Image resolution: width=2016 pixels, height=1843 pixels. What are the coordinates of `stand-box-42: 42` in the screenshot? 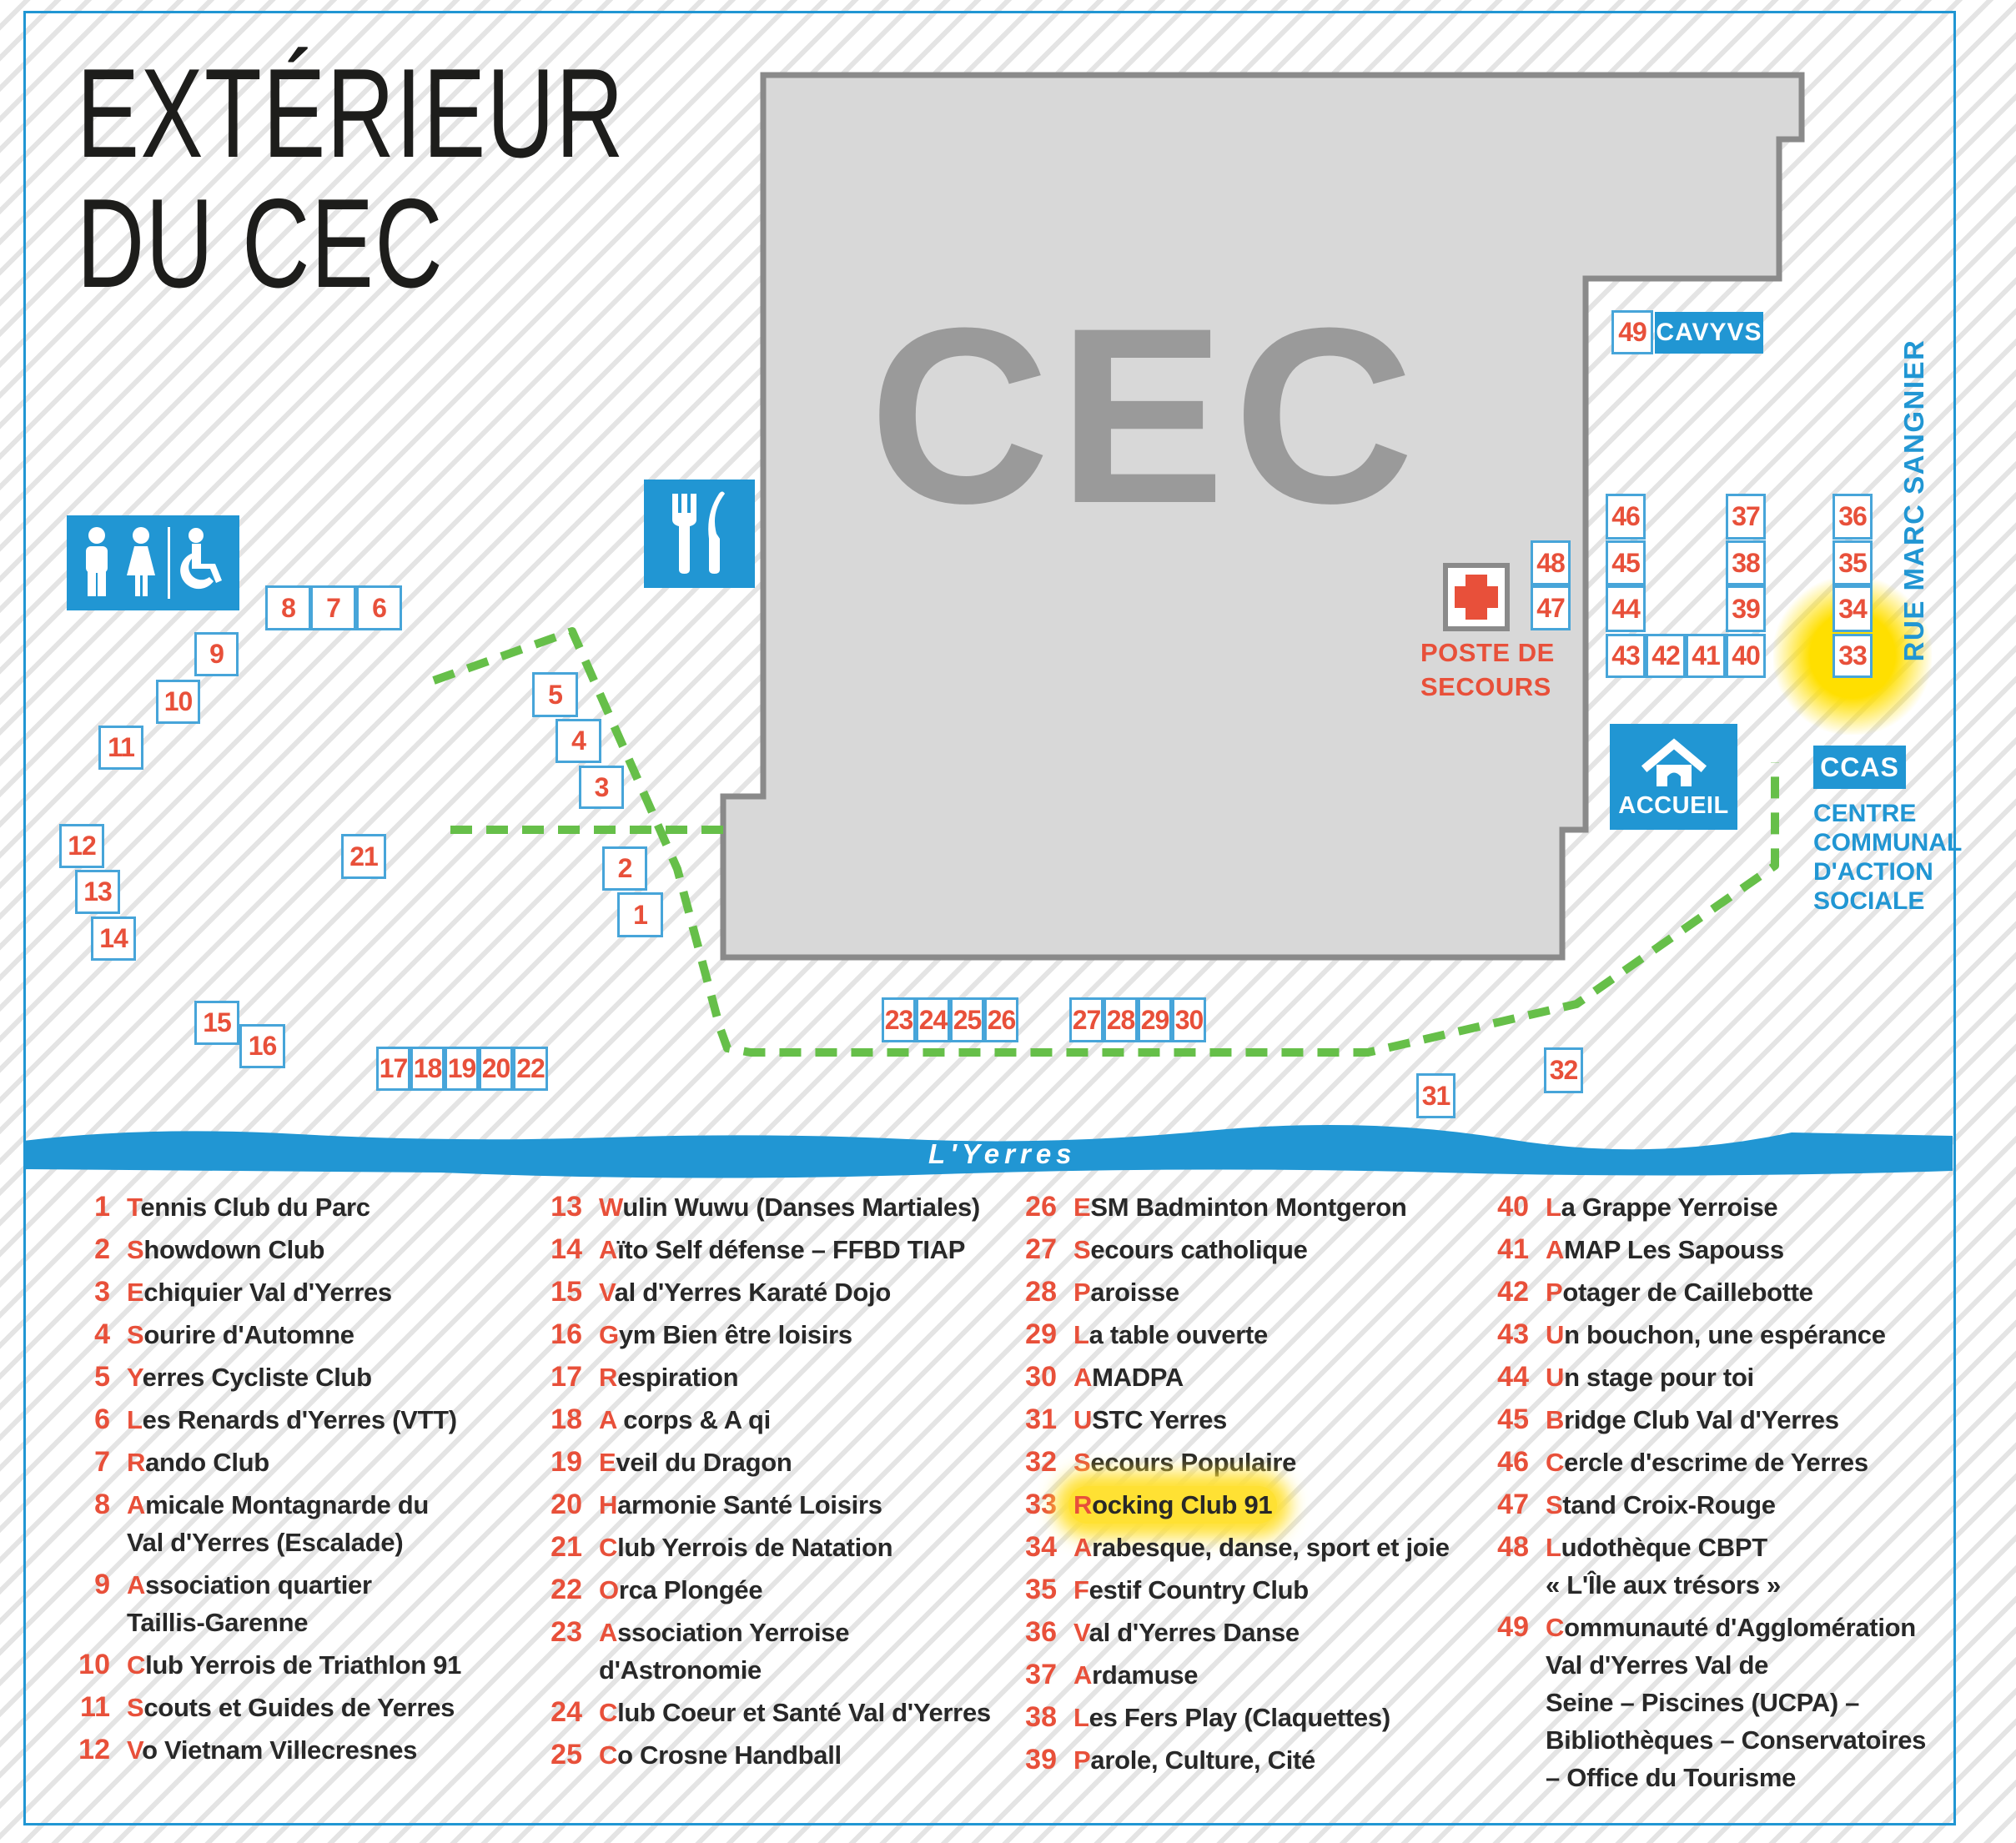 It's located at (1666, 656).